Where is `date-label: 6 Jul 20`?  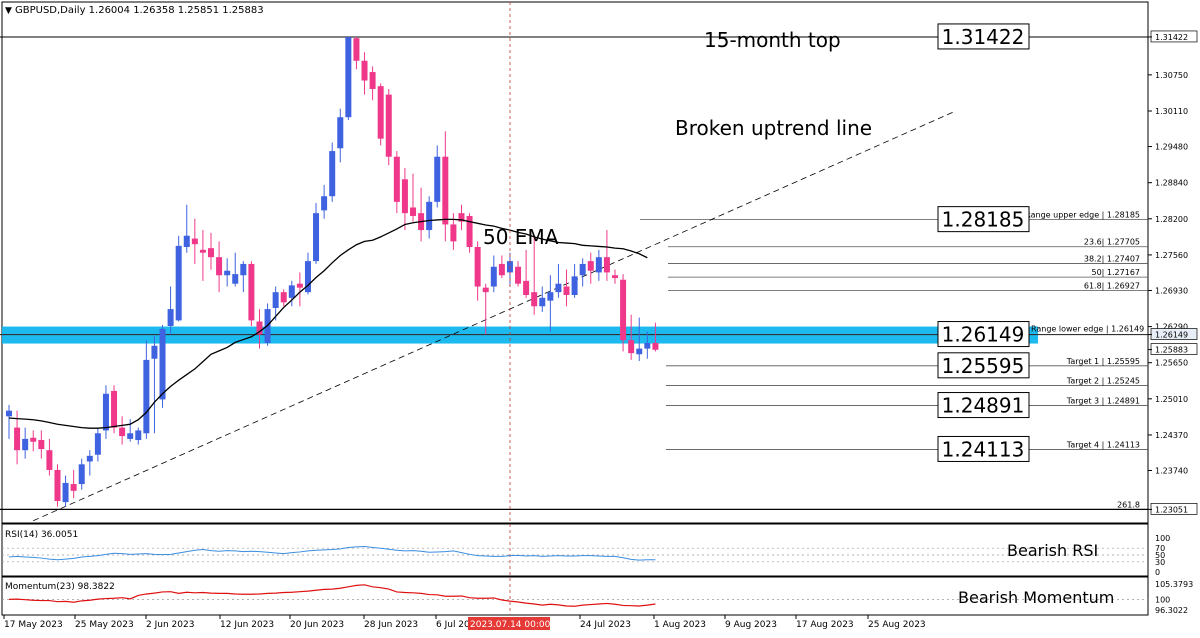 date-label: 6 Jul 20 is located at coordinates (453, 625).